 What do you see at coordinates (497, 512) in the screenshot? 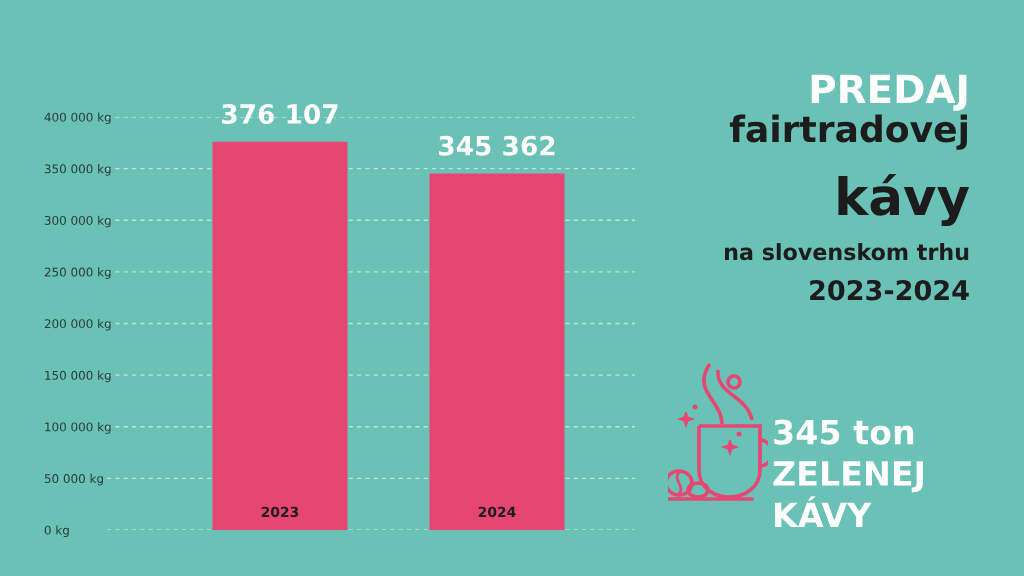
I see `x-tick-label: 2024` at bounding box center [497, 512].